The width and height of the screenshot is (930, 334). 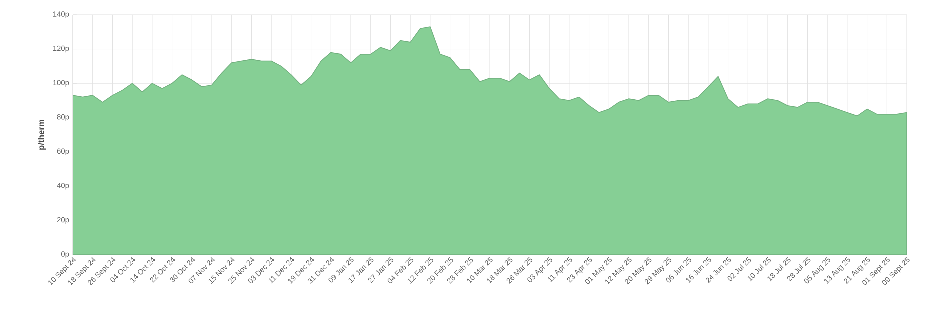 What do you see at coordinates (42, 135) in the screenshot?
I see `y-axis-title: p/therm` at bounding box center [42, 135].